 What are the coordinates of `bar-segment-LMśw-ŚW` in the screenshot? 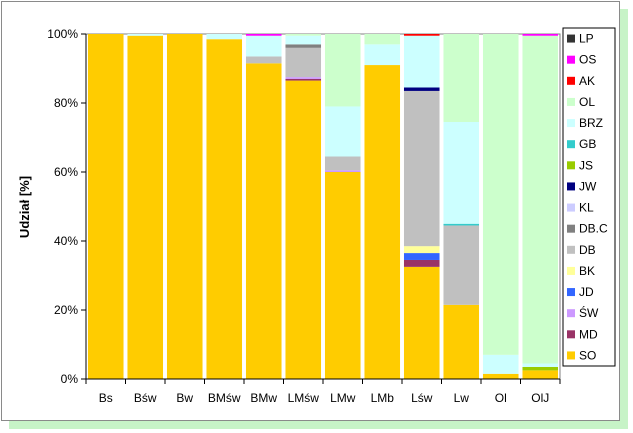 It's located at (303, 78).